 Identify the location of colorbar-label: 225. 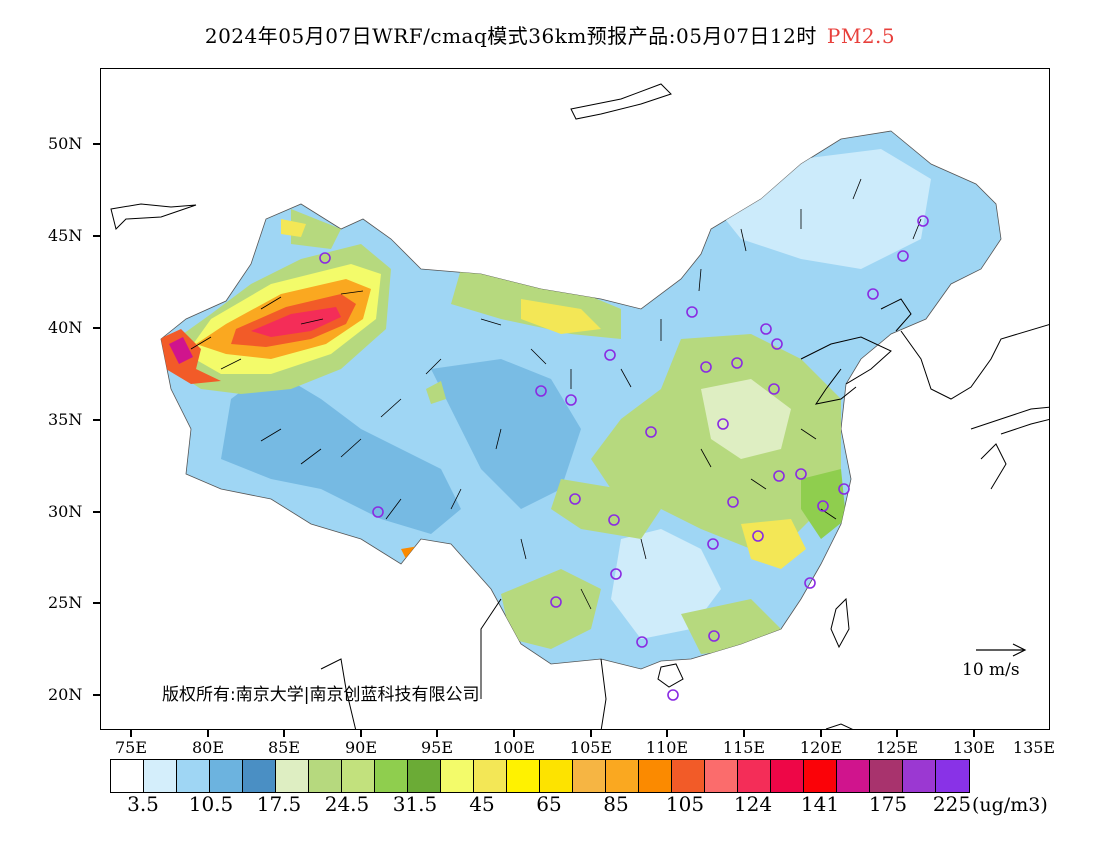
(952, 804).